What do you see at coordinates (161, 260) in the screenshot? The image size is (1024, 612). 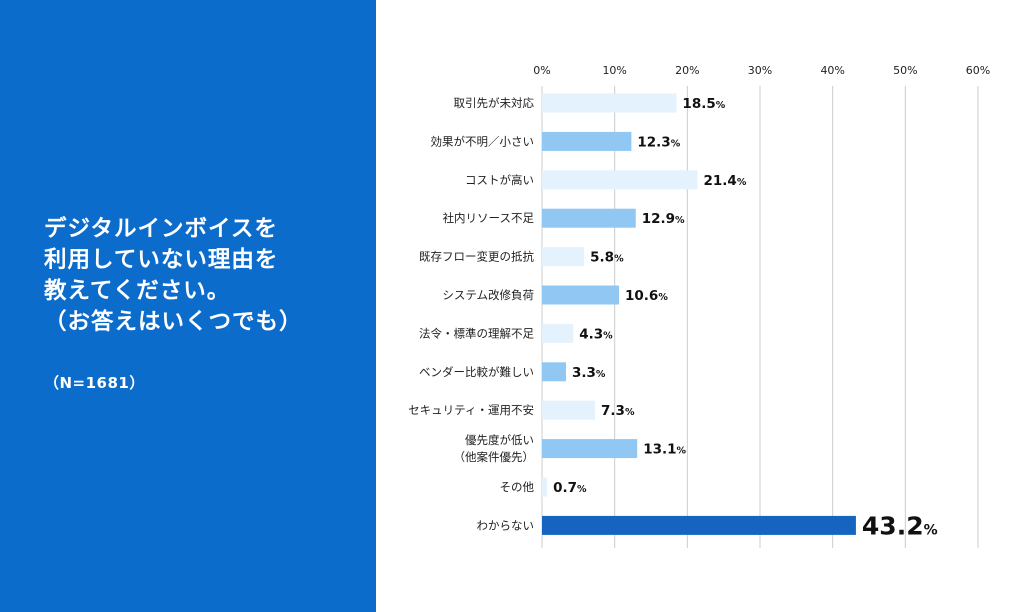 I see `question-line-2: 利用していない理由を` at bounding box center [161, 260].